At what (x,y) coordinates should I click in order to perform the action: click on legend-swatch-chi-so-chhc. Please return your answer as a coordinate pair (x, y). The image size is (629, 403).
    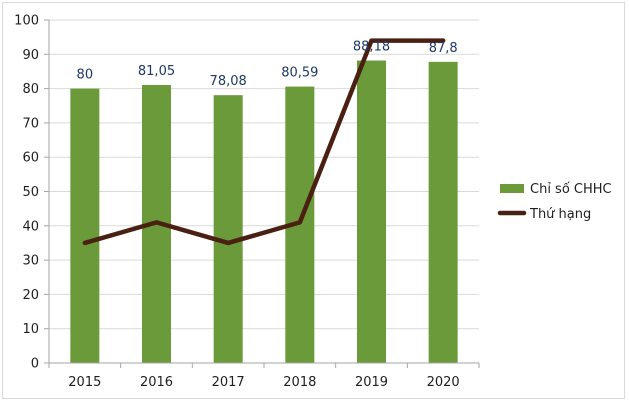
    Looking at the image, I should click on (512, 188).